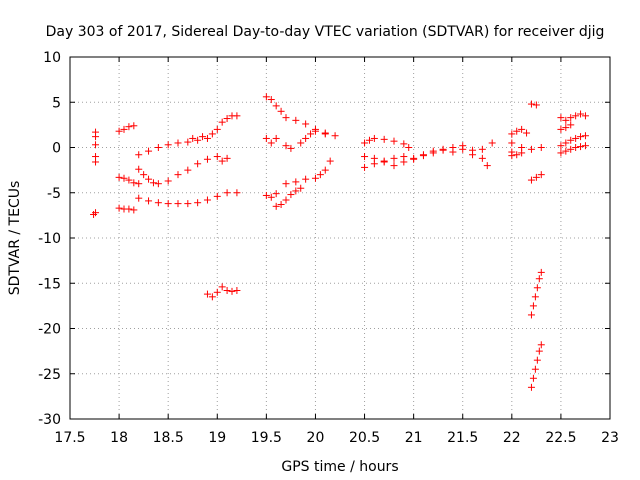 Image resolution: width=640 pixels, height=480 pixels. I want to click on y-tick-label: -5, so click(54, 194).